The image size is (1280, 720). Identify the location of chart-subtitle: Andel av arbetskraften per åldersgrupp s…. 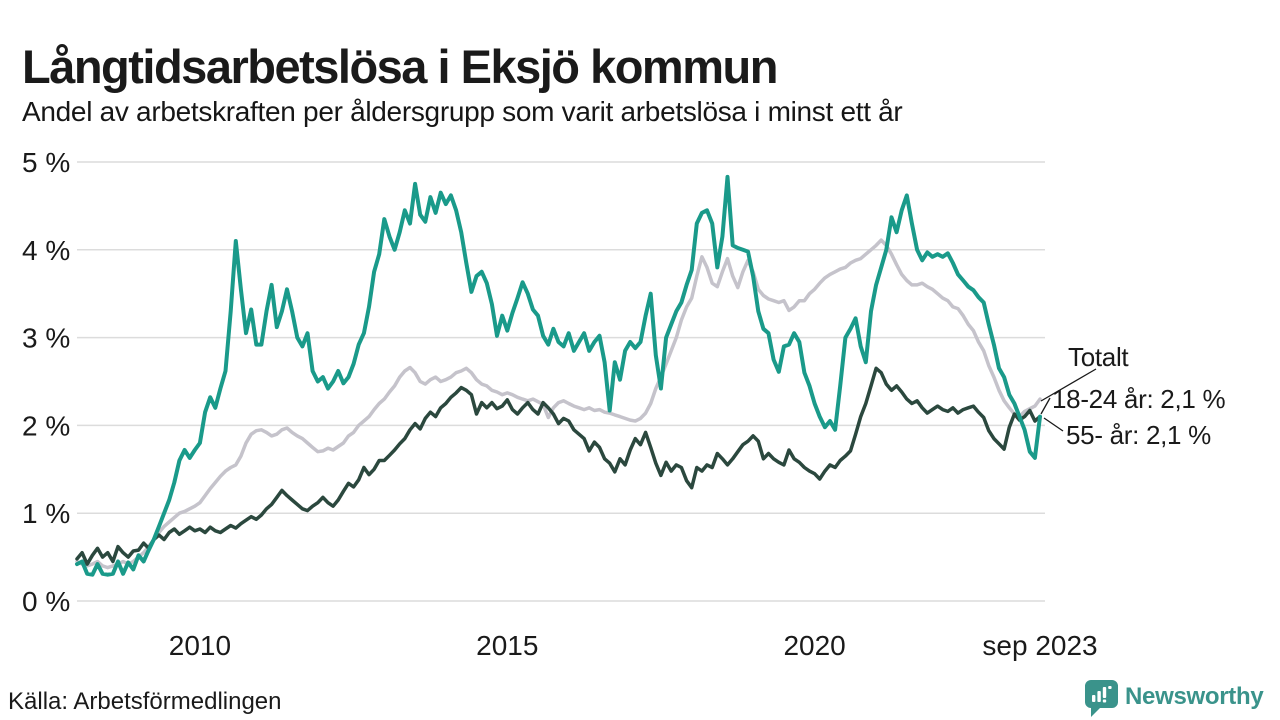
(462, 111).